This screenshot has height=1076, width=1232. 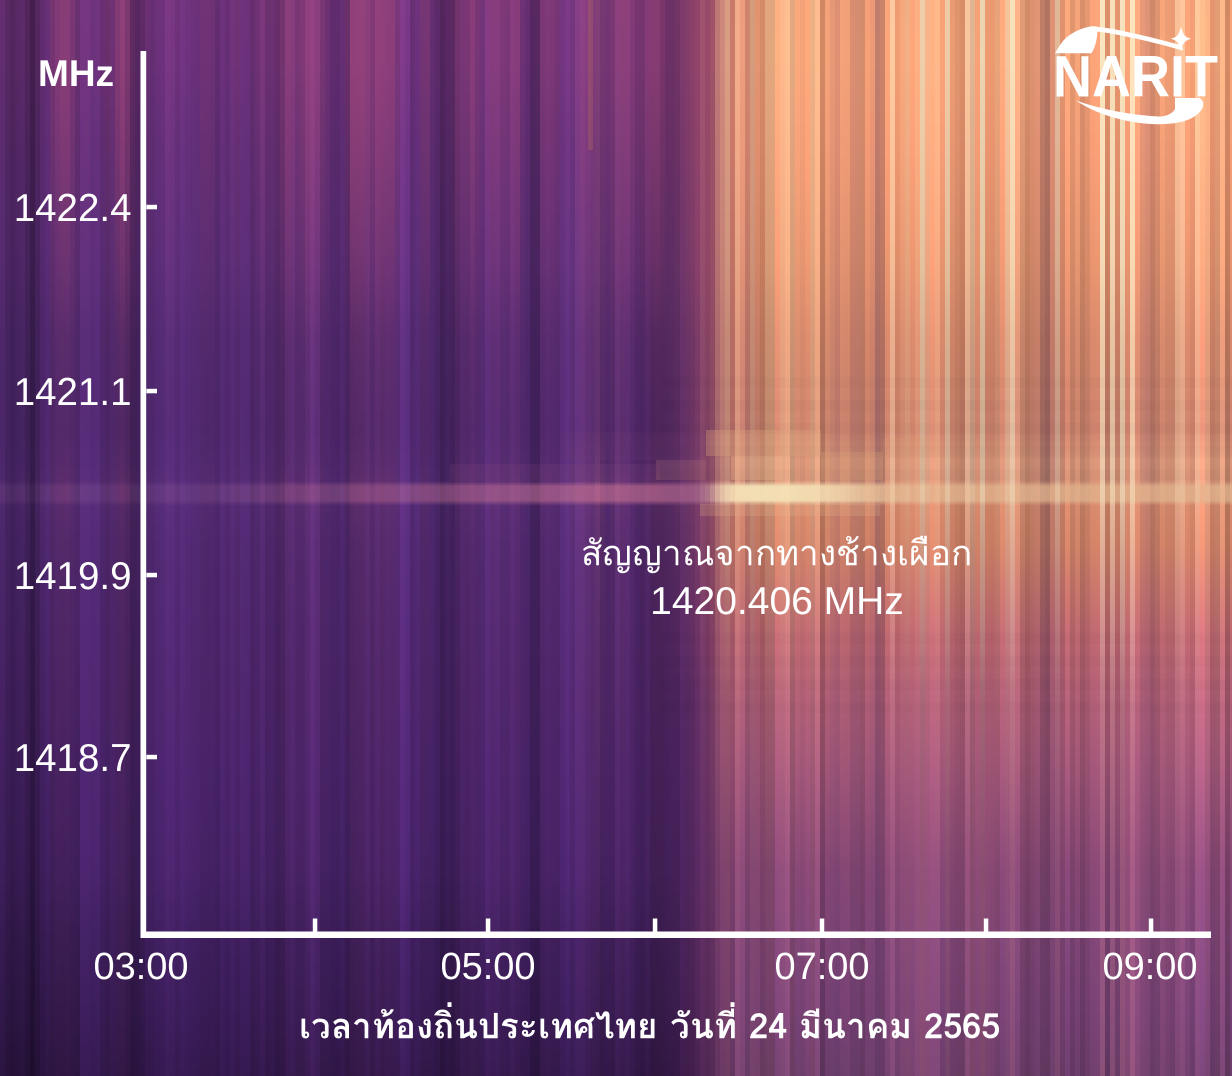 What do you see at coordinates (140, 967) in the screenshot?
I see `svg-text: 03:00` at bounding box center [140, 967].